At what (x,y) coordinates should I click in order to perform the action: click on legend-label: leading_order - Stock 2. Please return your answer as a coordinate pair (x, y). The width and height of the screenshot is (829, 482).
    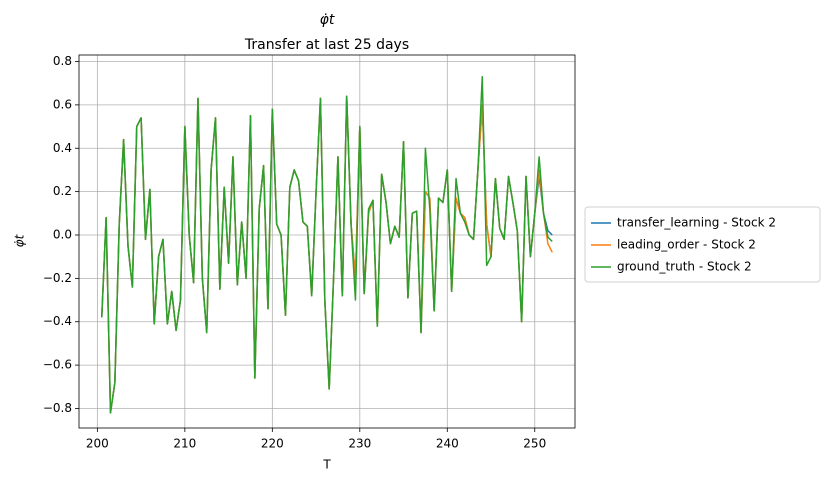
    Looking at the image, I should click on (686, 245).